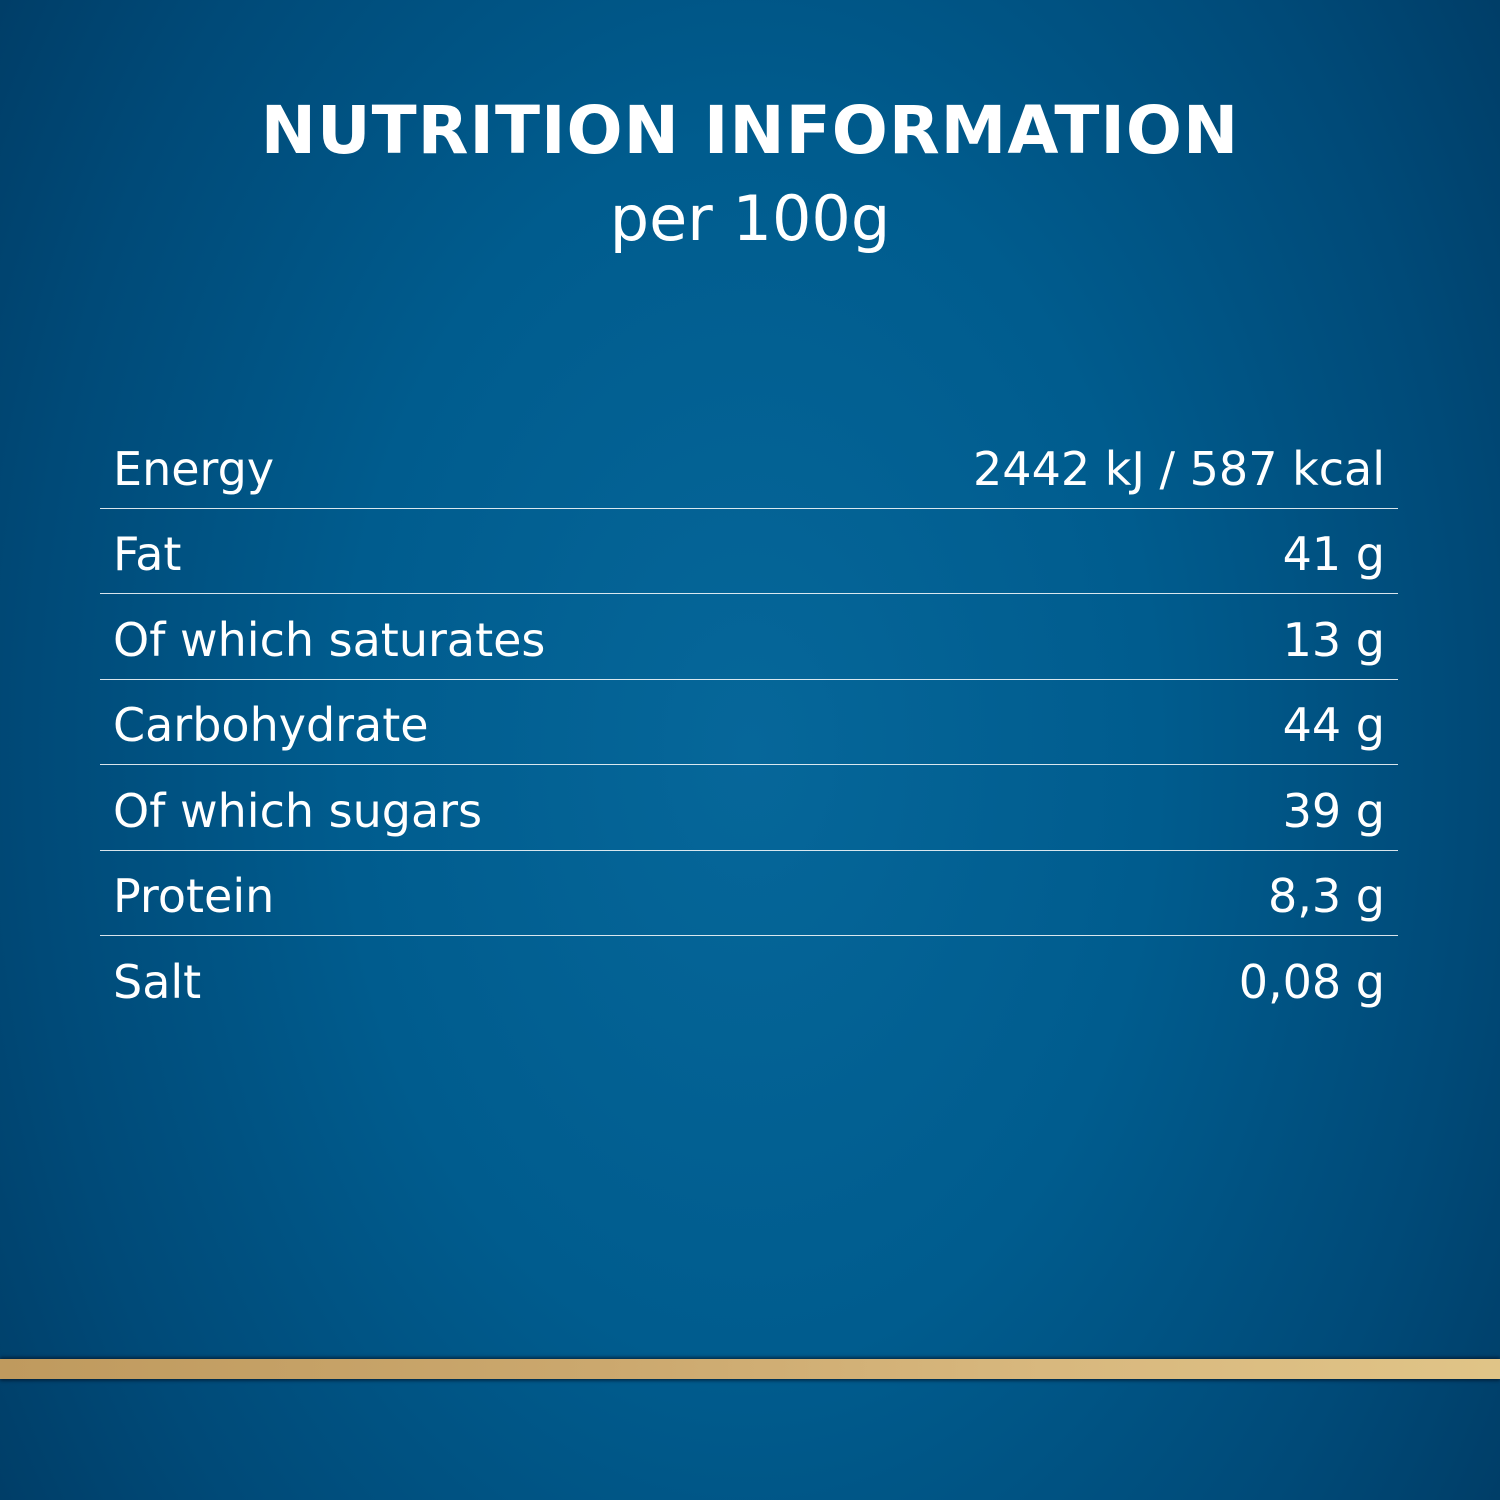 This screenshot has height=1500, width=1500. Describe the element at coordinates (1333, 810) in the screenshot. I see `row-value: 39 g` at that location.